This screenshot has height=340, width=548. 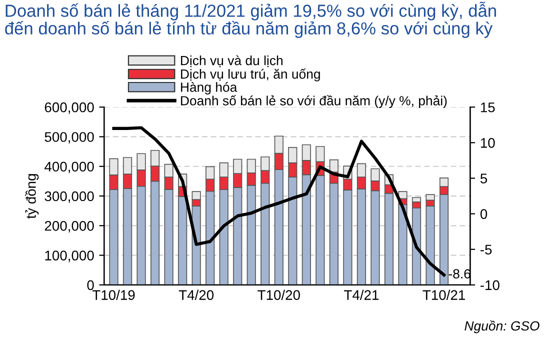 I want to click on y-tick-label: 0, so click(x=90, y=285).